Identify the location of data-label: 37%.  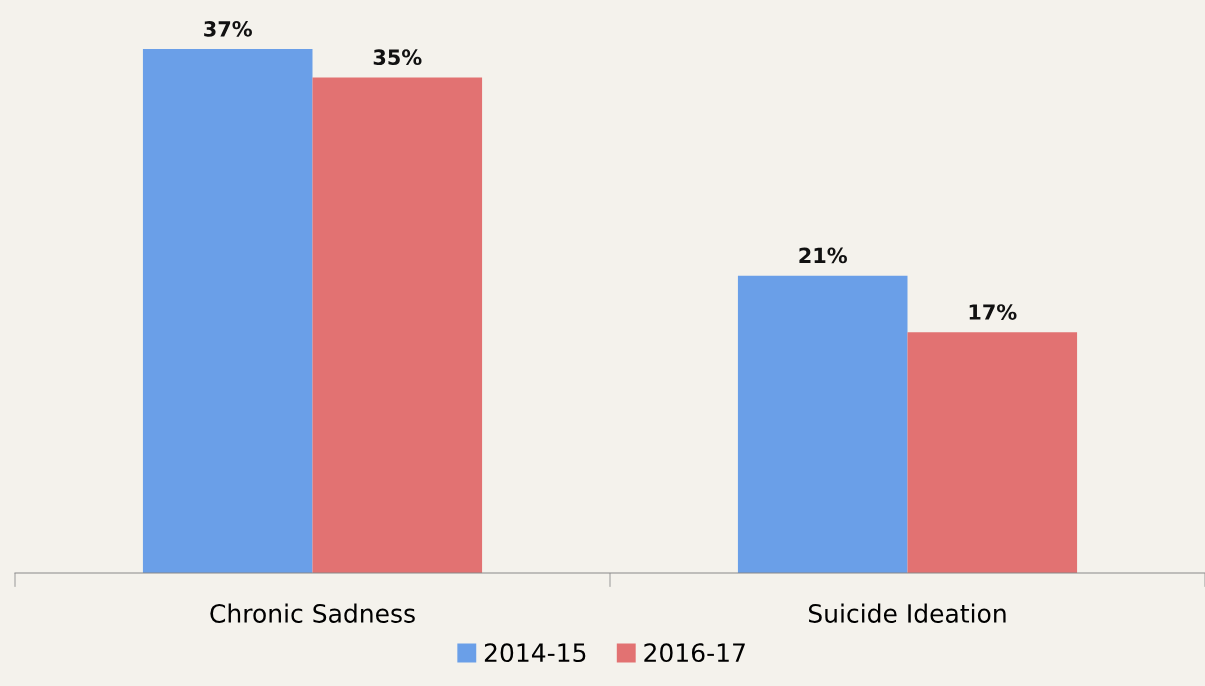
(228, 28).